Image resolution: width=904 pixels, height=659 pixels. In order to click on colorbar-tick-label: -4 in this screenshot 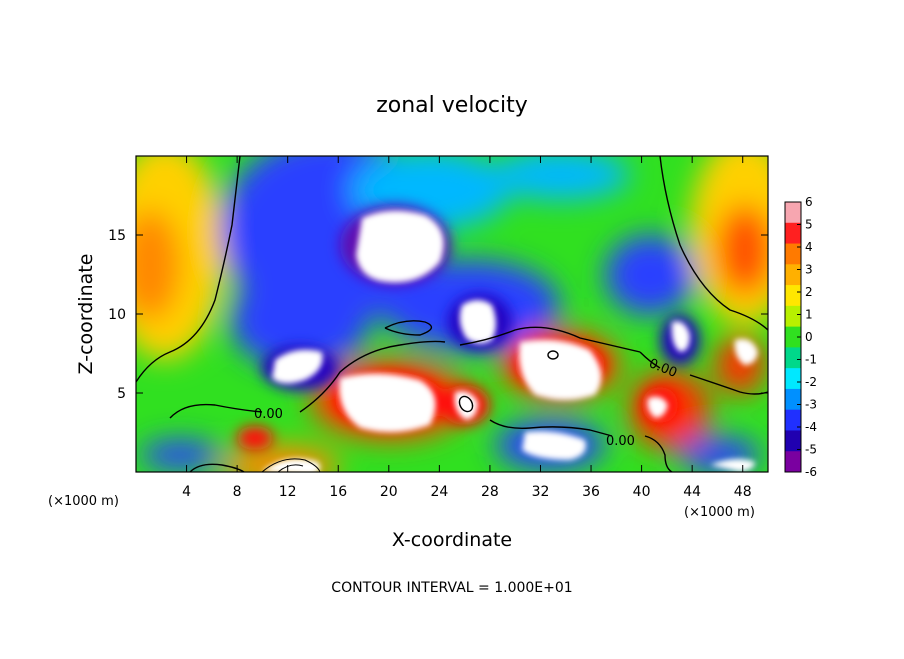, I will do `click(811, 427)`.